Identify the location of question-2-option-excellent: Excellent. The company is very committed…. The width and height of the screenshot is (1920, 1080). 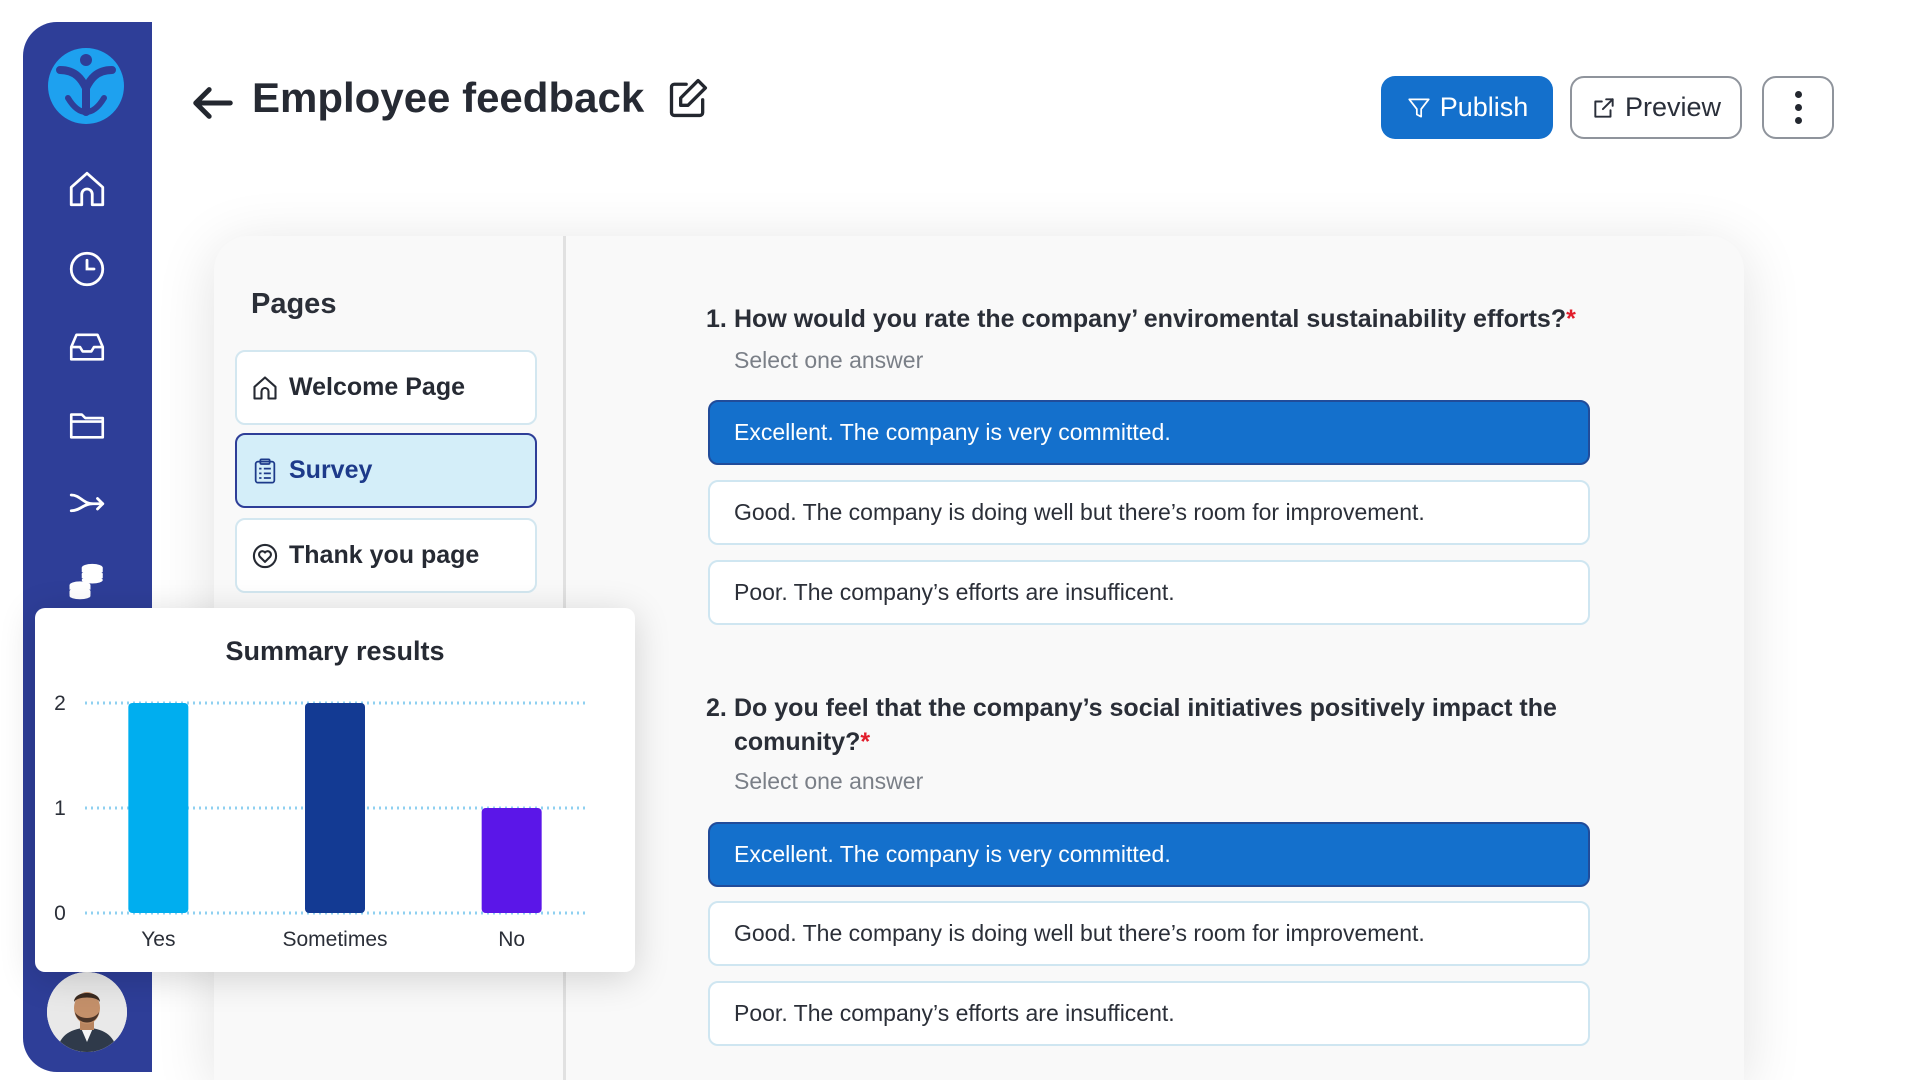
(1149, 854).